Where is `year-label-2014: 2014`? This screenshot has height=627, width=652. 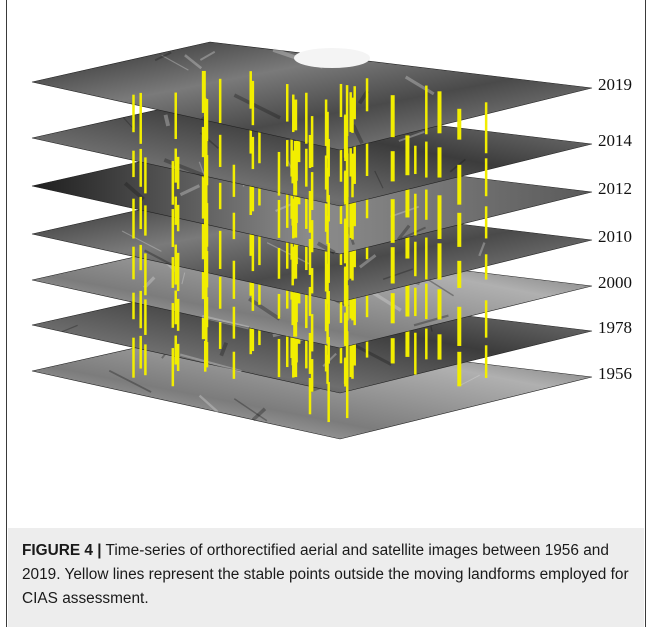
year-label-2014: 2014 is located at coordinates (615, 140).